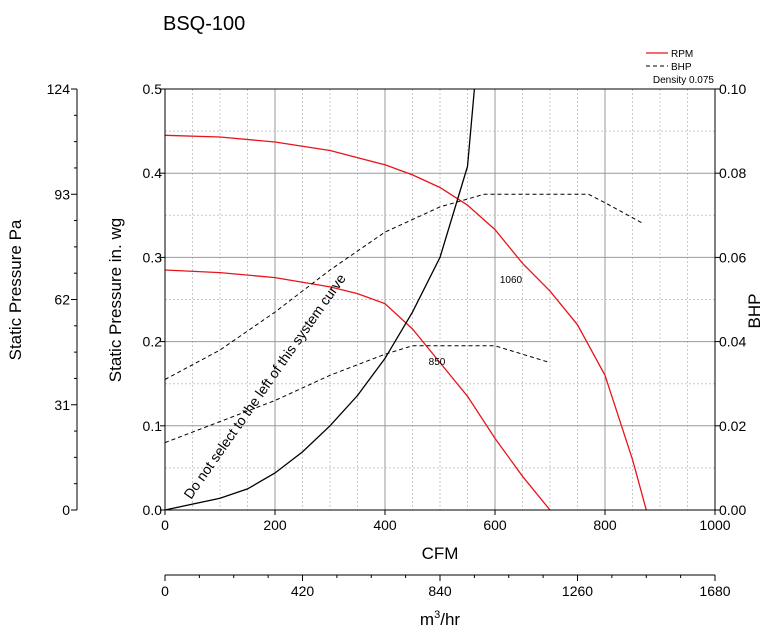 The width and height of the screenshot is (765, 629). What do you see at coordinates (684, 80) in the screenshot?
I see `legend-density-note: Density 0.075` at bounding box center [684, 80].